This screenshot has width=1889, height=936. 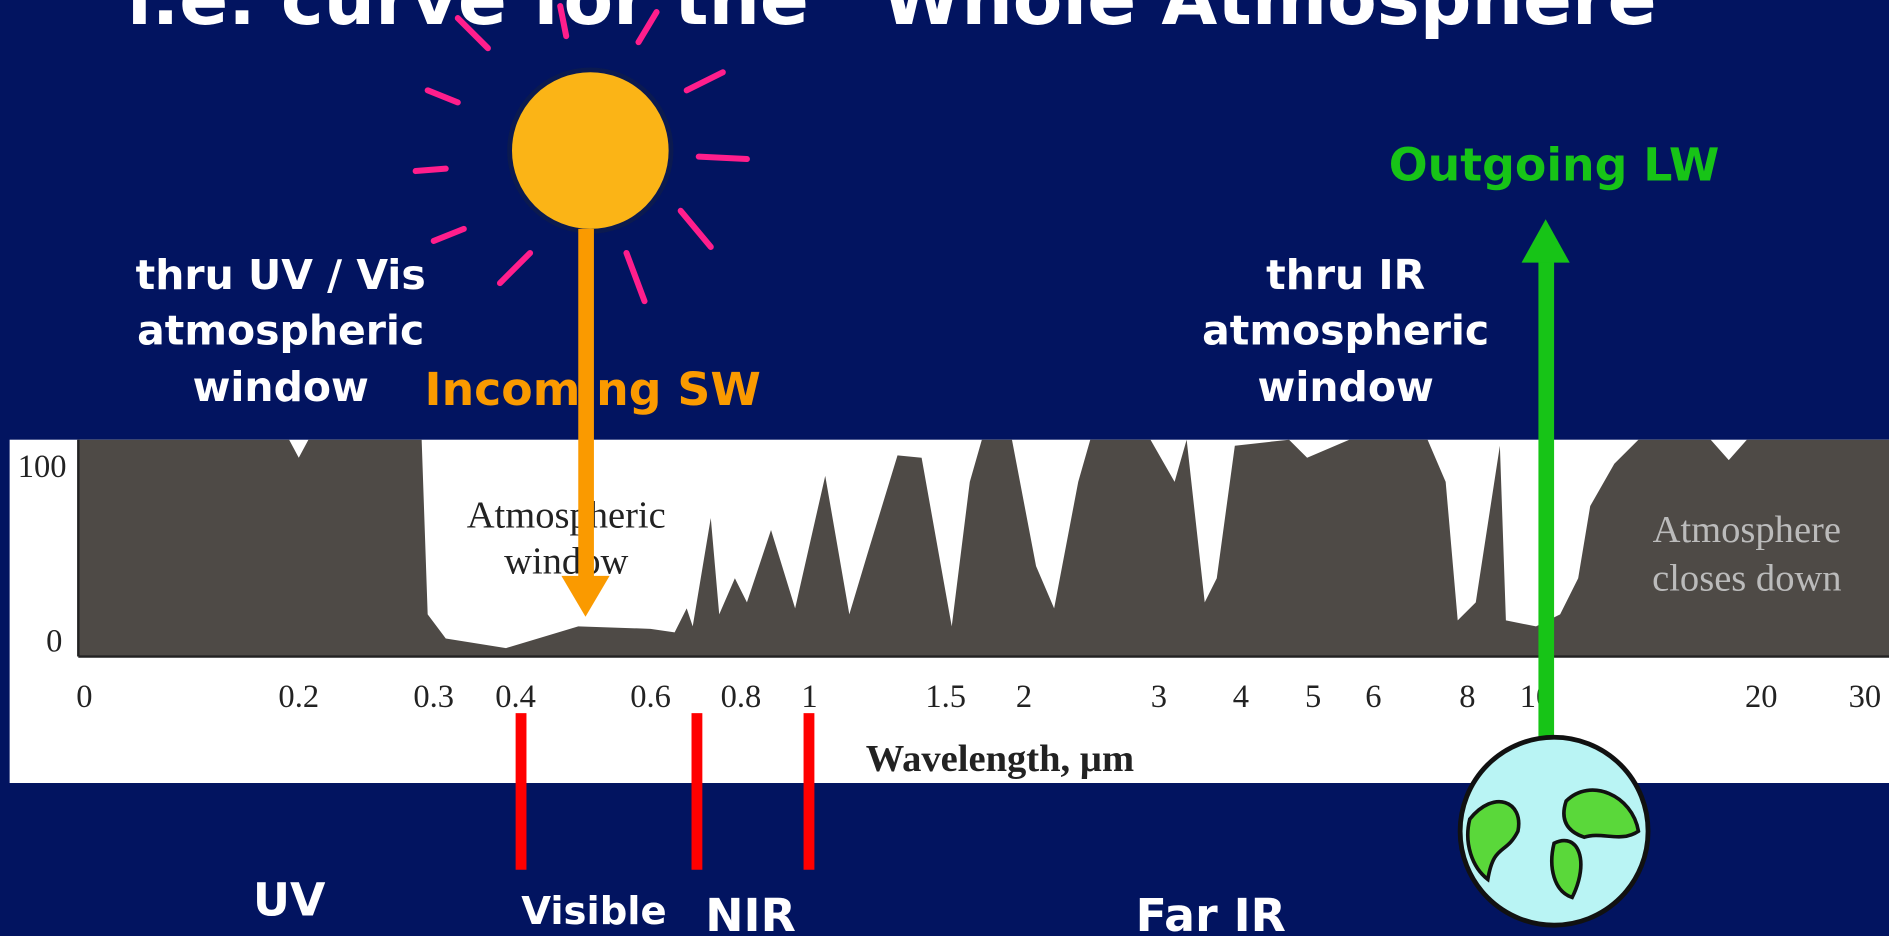 I want to click on x-tick-label: 0.6, so click(x=650, y=697).